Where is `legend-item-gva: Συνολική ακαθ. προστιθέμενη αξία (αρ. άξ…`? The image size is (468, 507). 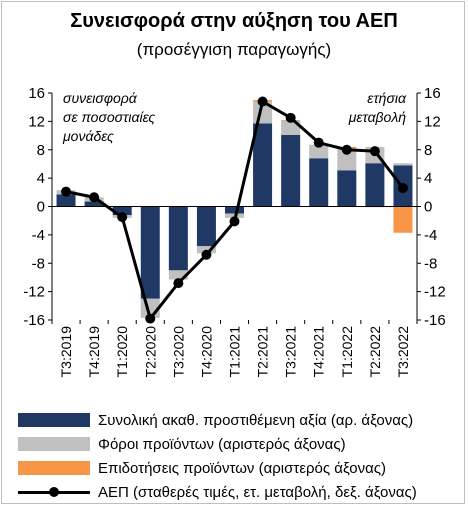
legend-item-gva: Συνολική ακαθ. προστιθέμενη αξία (αρ. άξ… is located at coordinates (241, 420).